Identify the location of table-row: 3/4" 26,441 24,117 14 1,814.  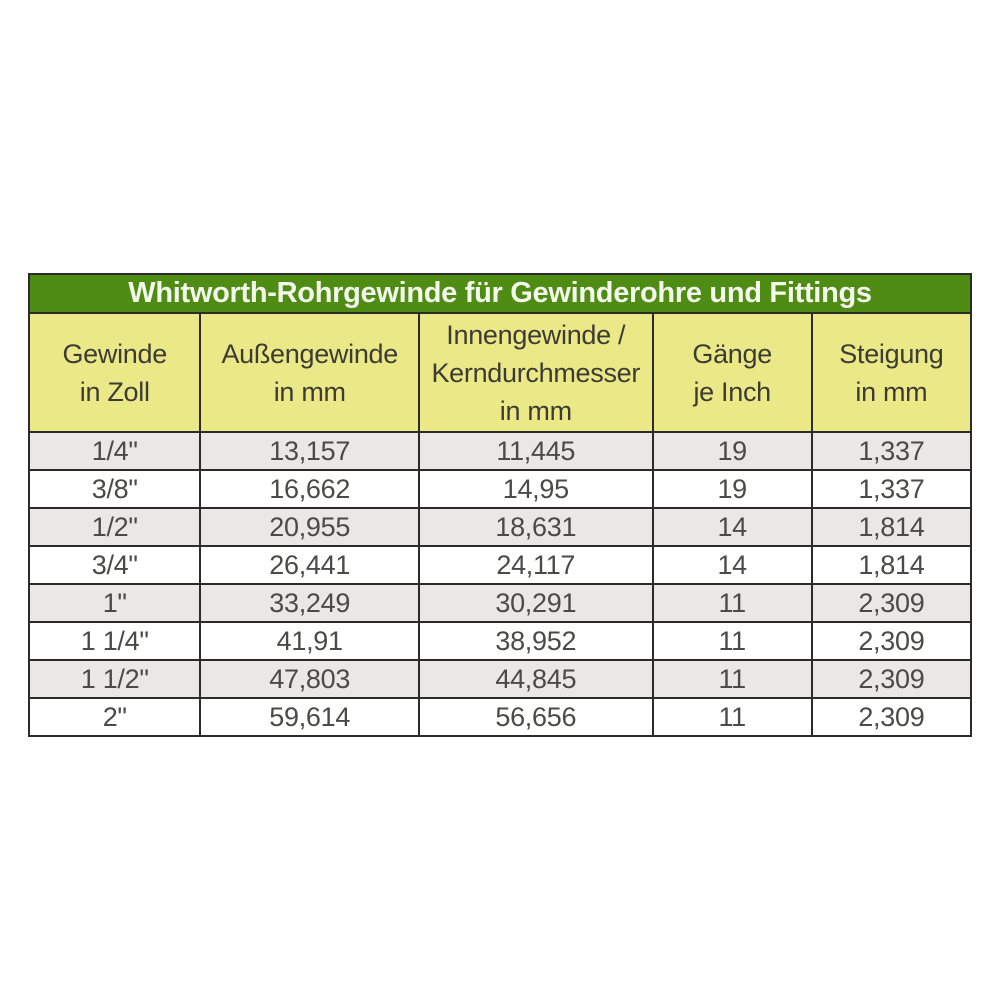
(500, 565).